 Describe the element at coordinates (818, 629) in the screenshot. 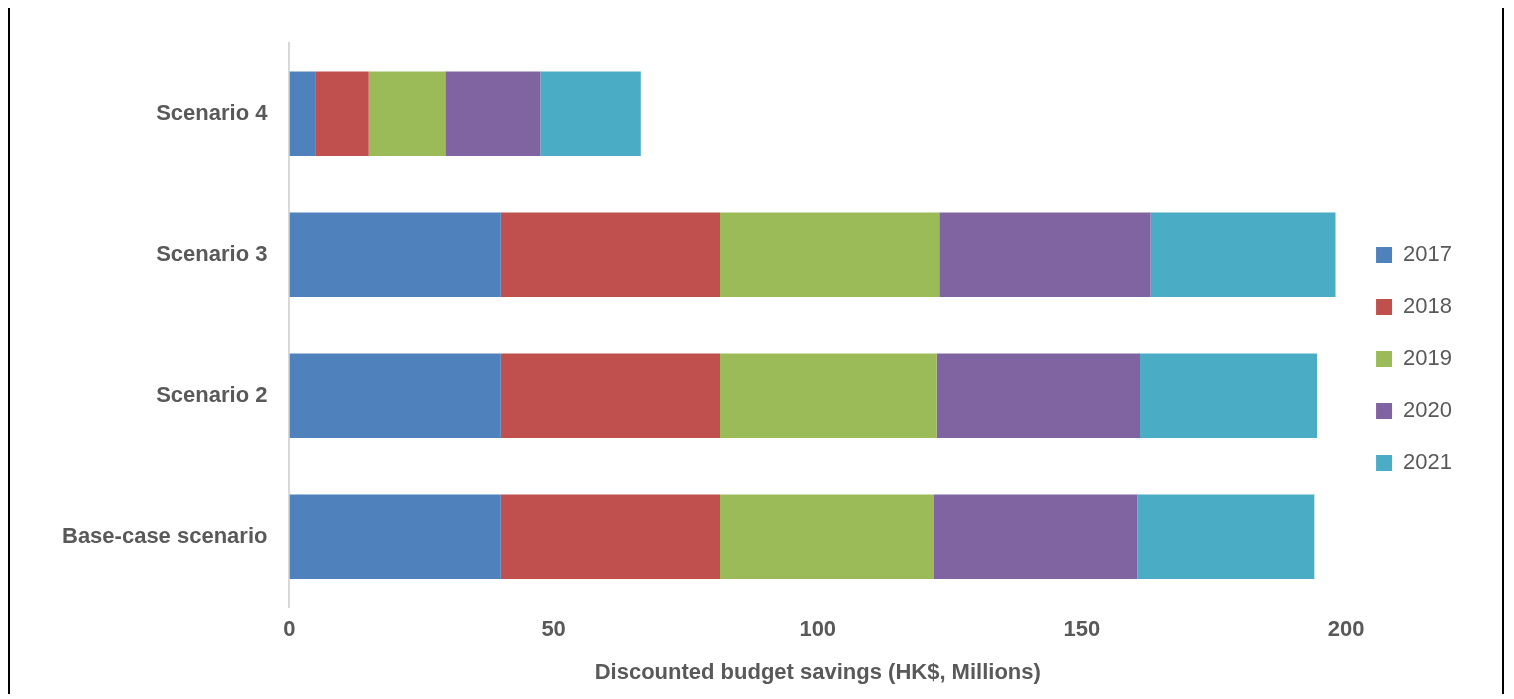

I see `x-tick-label: 100` at that location.